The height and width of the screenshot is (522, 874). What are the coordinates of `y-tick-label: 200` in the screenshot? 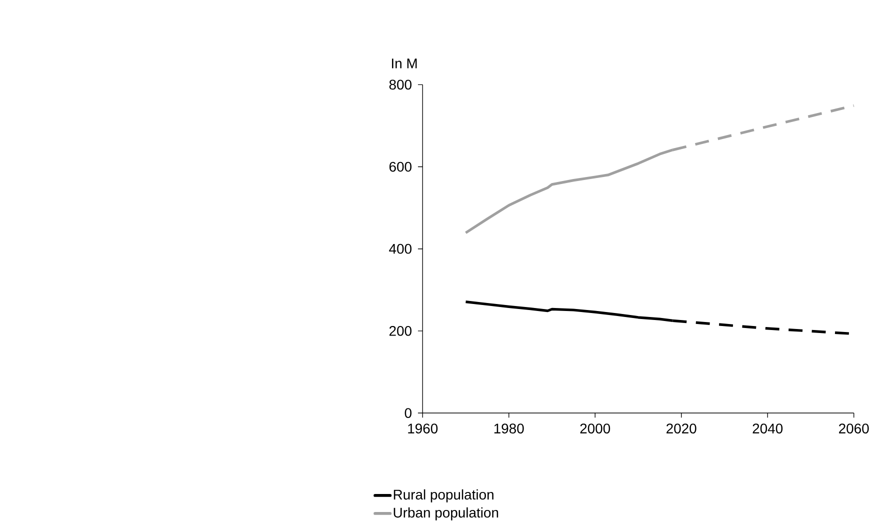 It's located at (400, 331).